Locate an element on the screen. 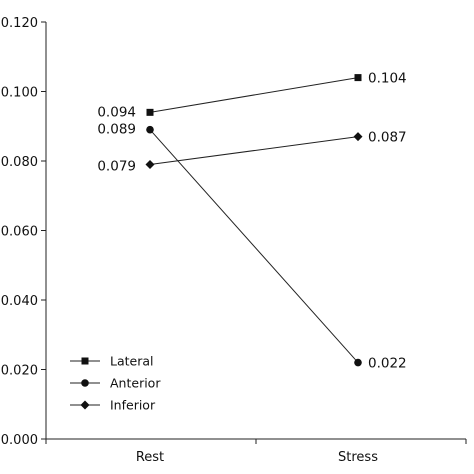 The image size is (474, 474). data-label: 0.079 is located at coordinates (116, 166).